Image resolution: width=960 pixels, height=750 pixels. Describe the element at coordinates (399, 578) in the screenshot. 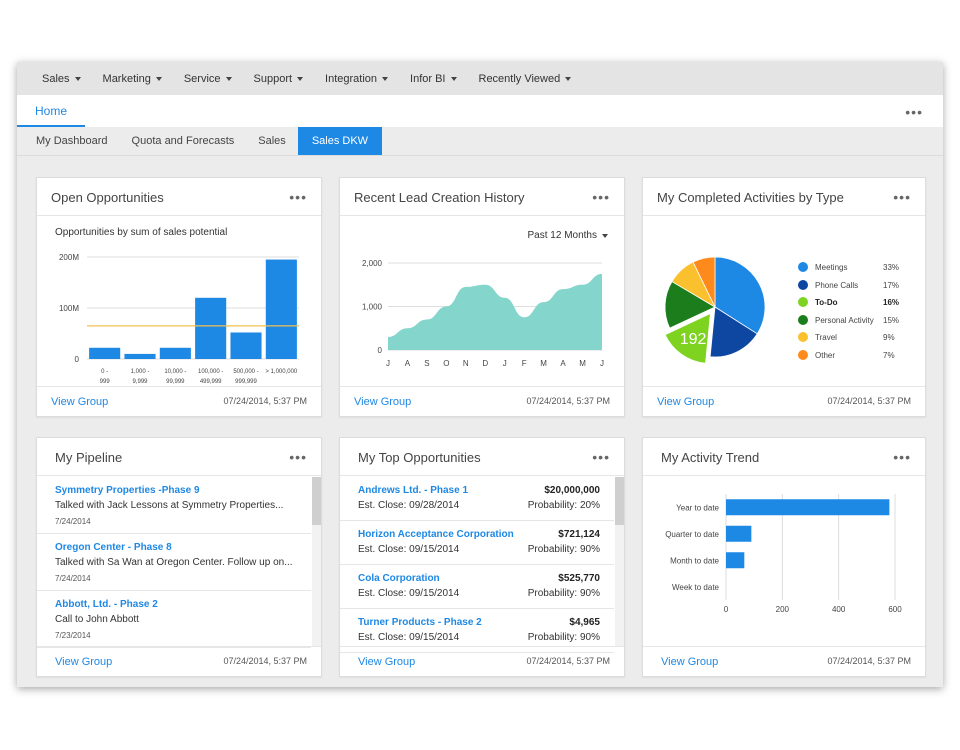

I see `opportunity-title: Cola Corporation` at that location.